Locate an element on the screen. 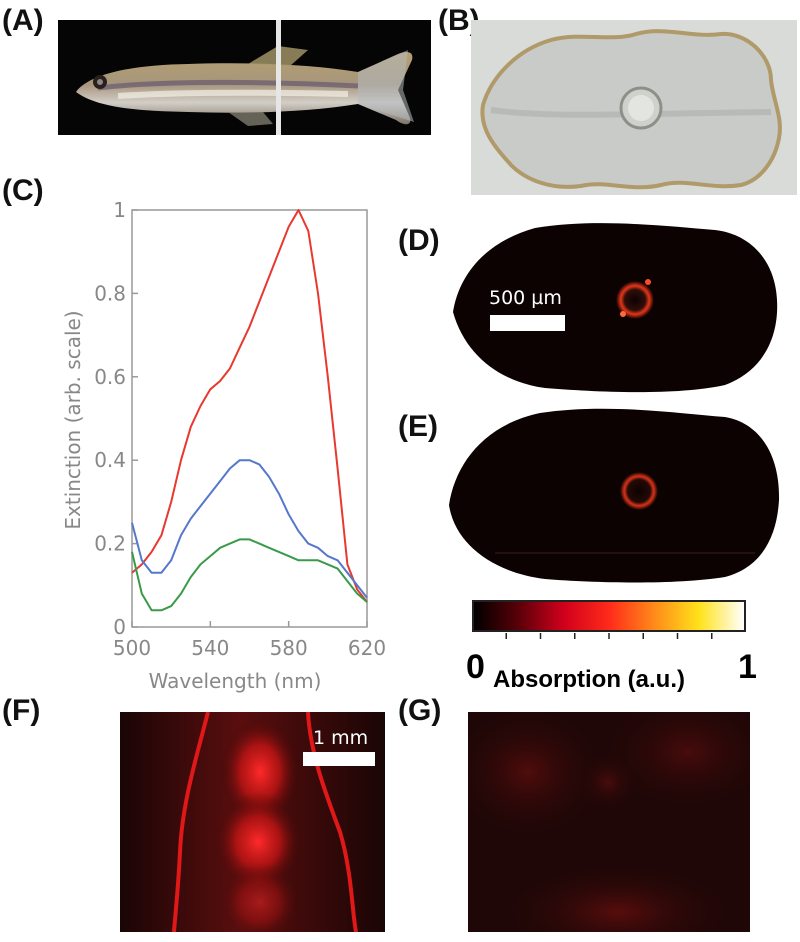  tissue-section-photo is located at coordinates (634, 107).